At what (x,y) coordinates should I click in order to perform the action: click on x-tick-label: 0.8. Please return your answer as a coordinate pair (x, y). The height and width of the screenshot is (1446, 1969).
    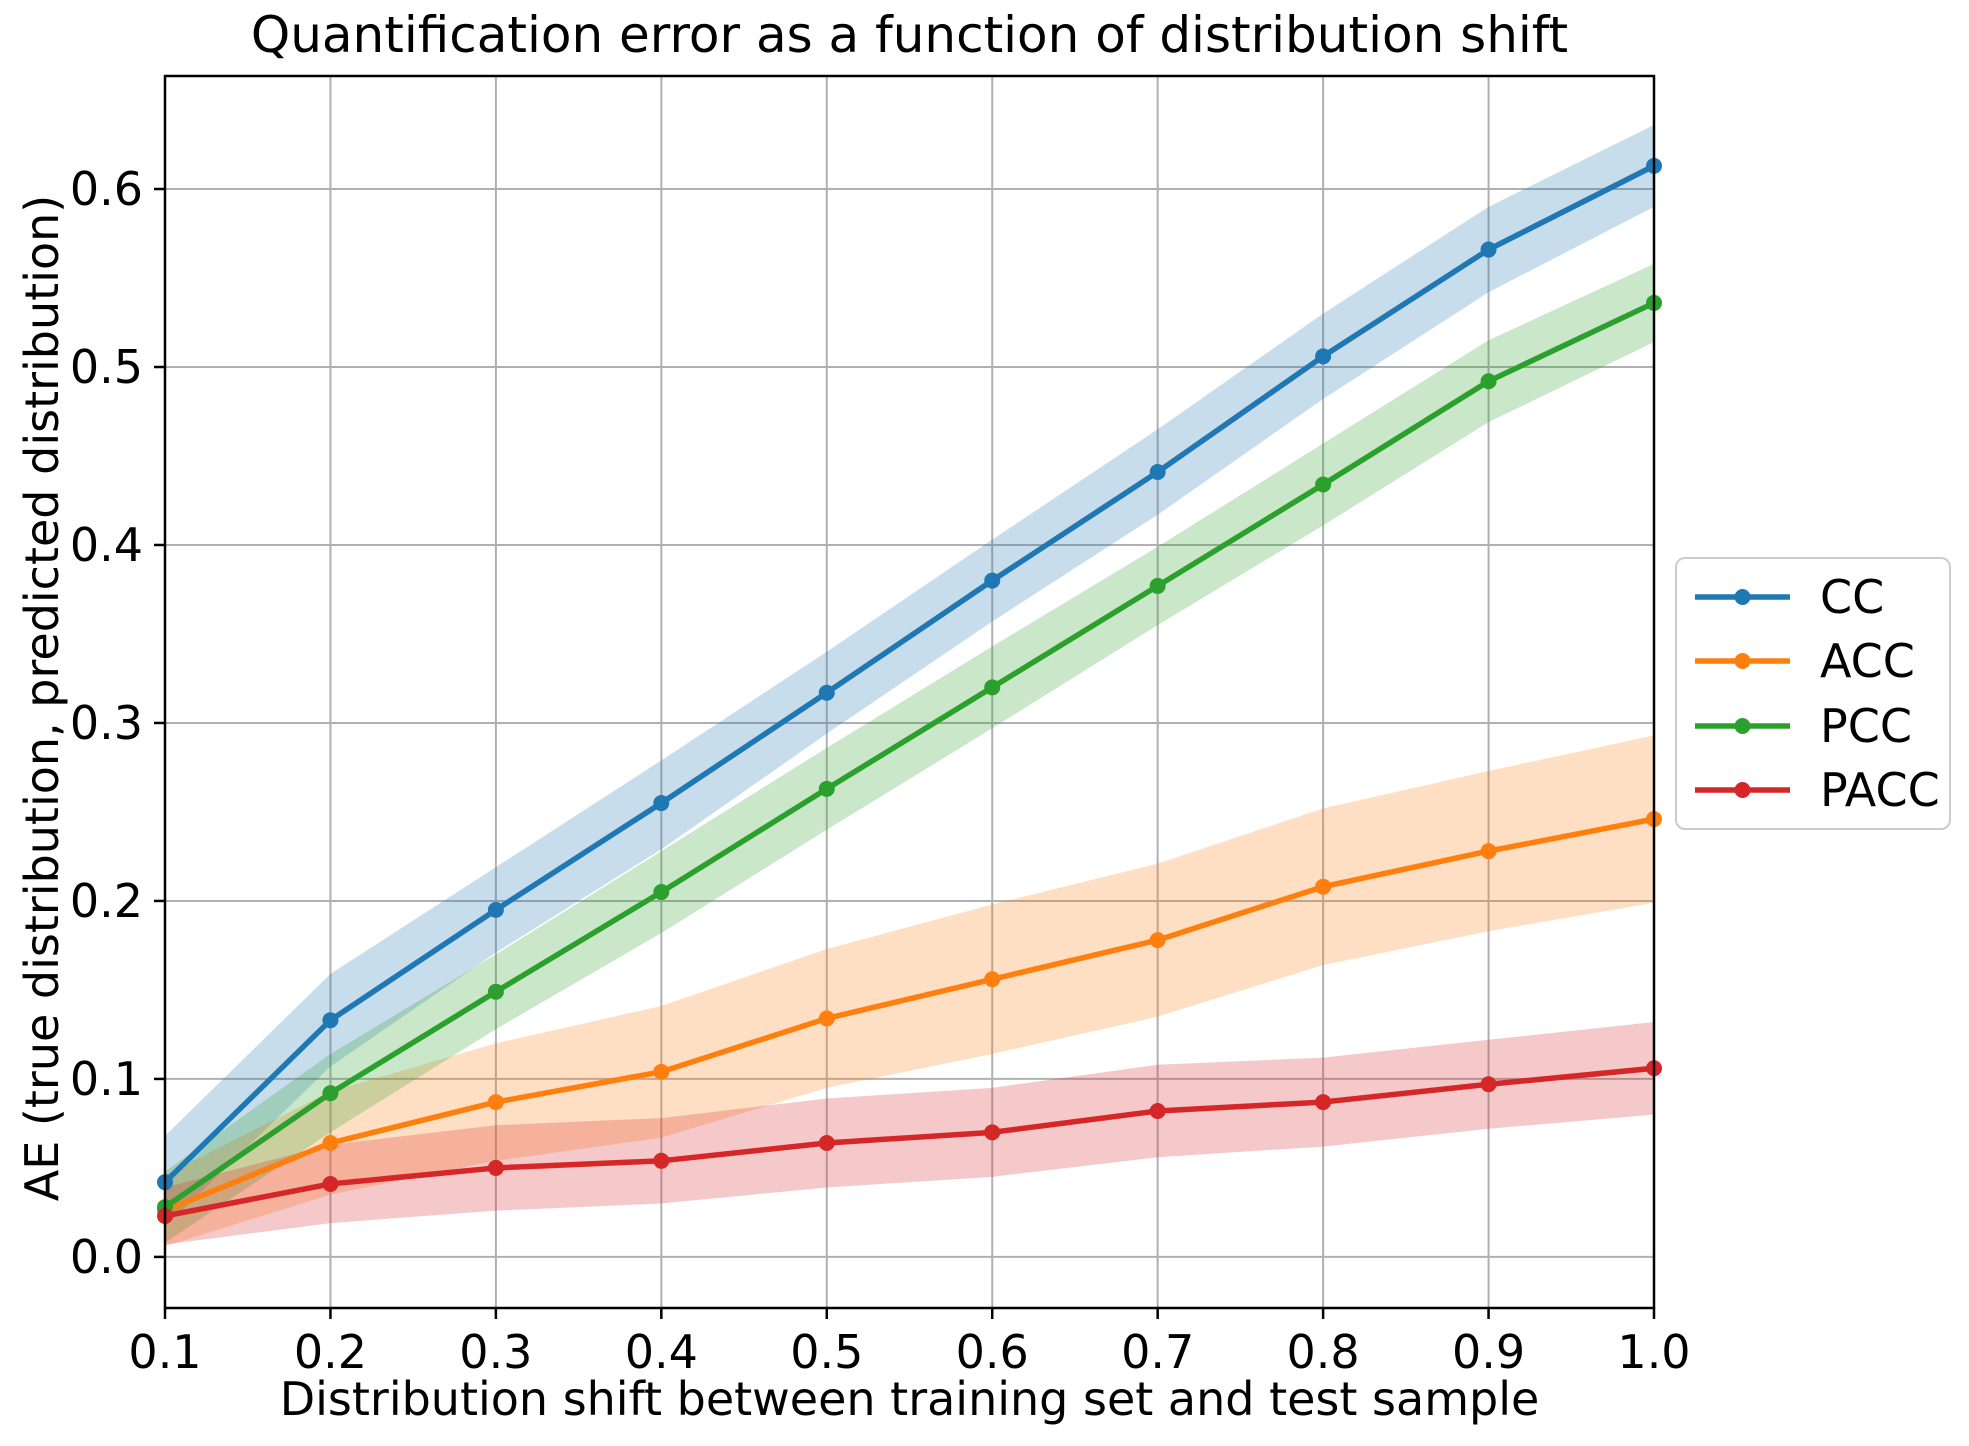
    Looking at the image, I should click on (1323, 1352).